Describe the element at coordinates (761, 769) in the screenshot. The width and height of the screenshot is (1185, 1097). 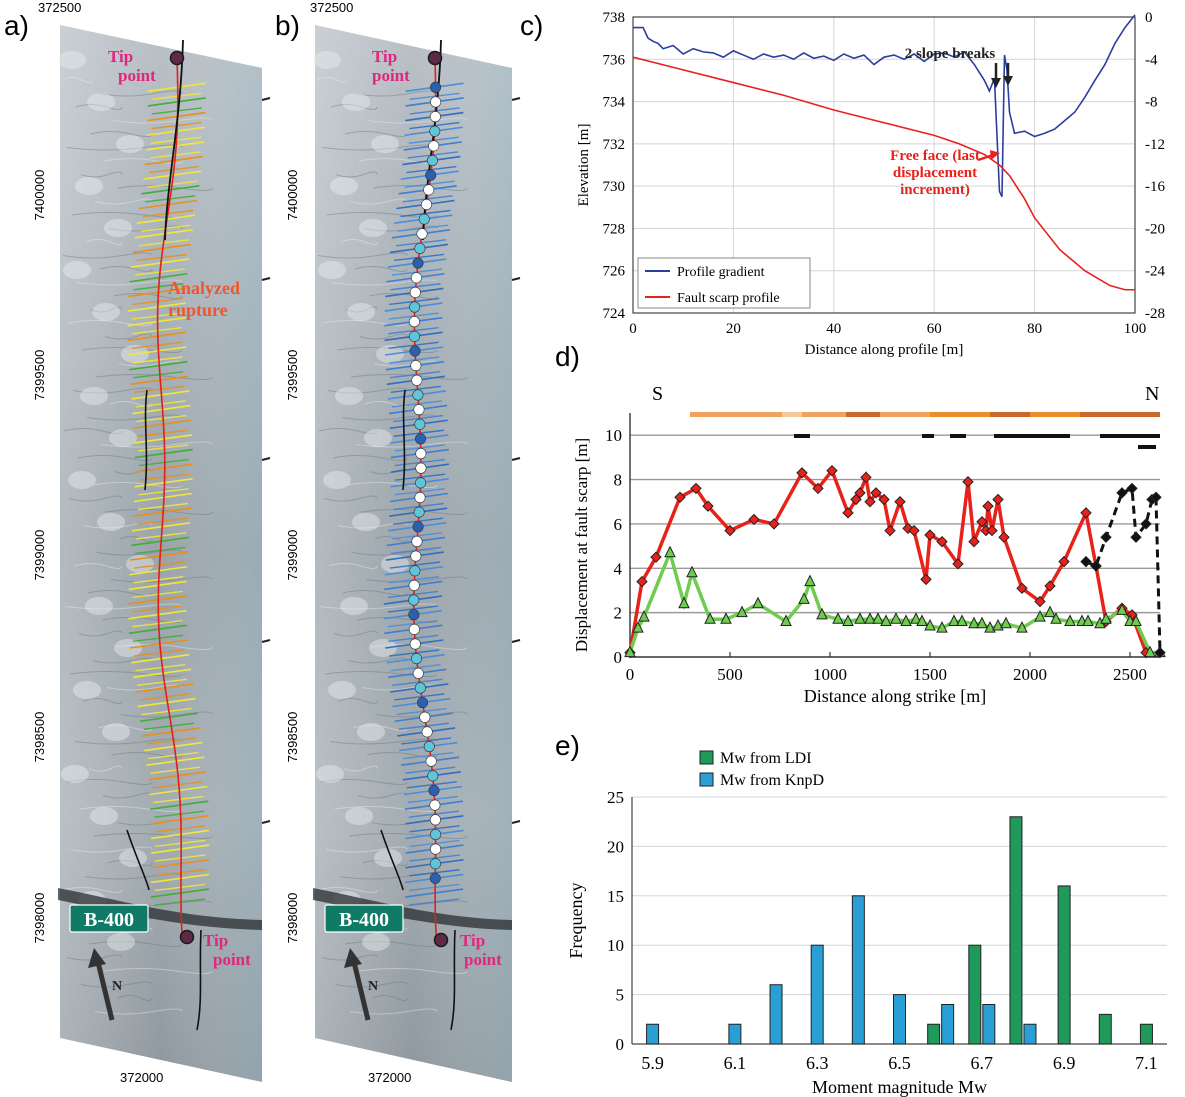
I see `legend-e: Mw from LDI Mw from KnpD` at that location.